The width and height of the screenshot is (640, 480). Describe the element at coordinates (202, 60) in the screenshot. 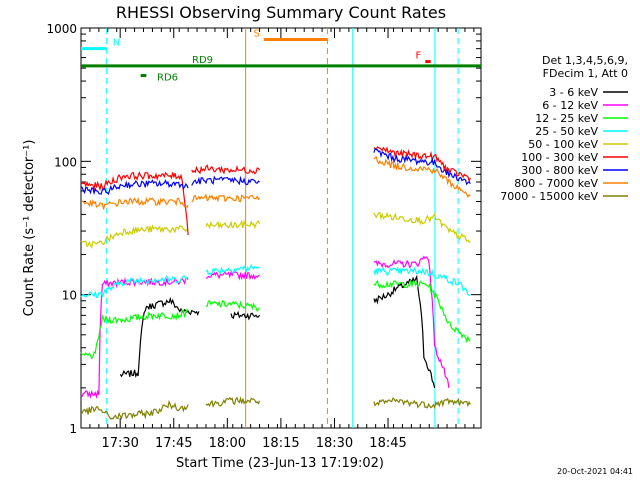

I see `indicator-label-rd9: RD9` at that location.